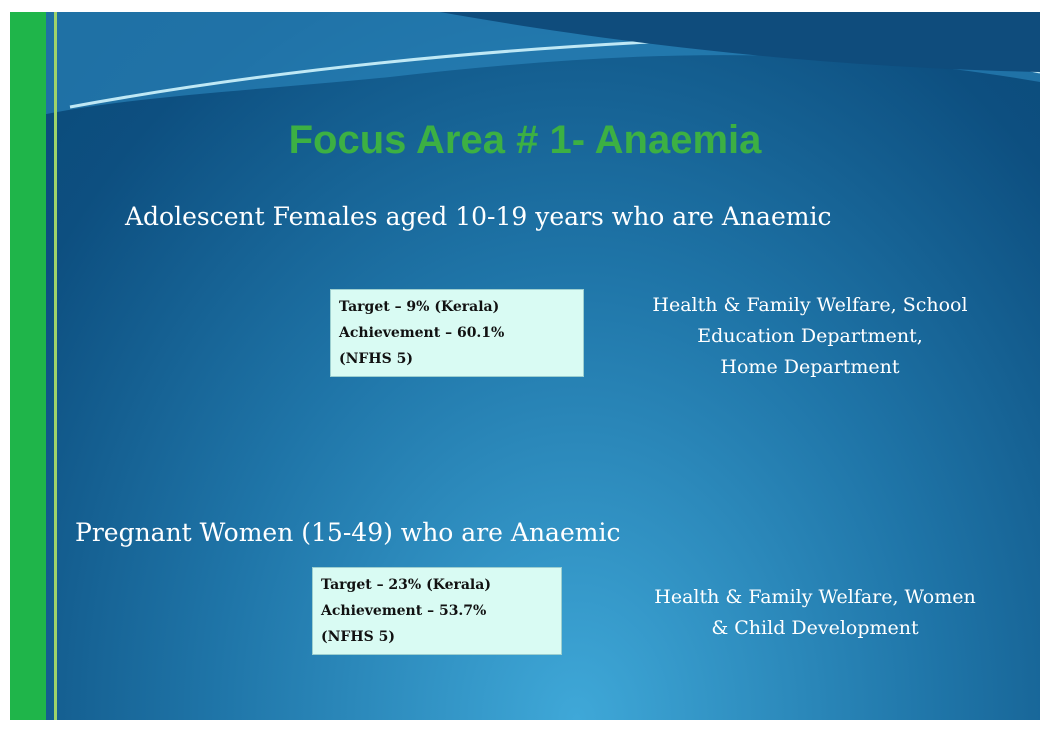 The image size is (1048, 731). I want to click on wave-decoration, so click(525, 67).